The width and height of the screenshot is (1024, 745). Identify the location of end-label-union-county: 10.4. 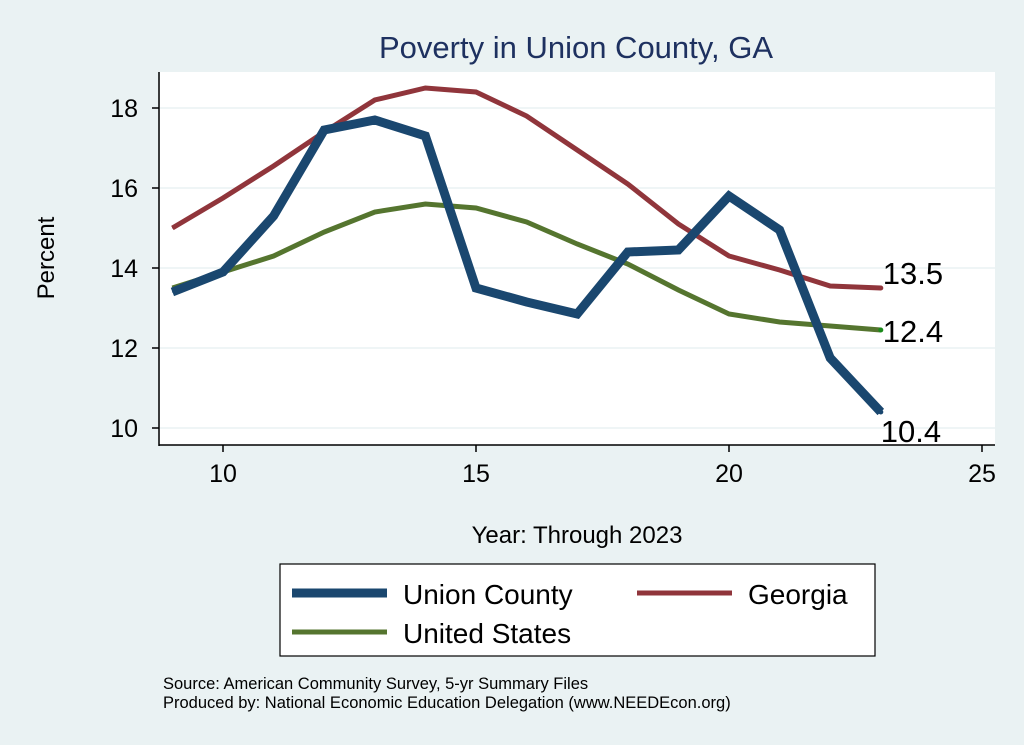
(911, 431).